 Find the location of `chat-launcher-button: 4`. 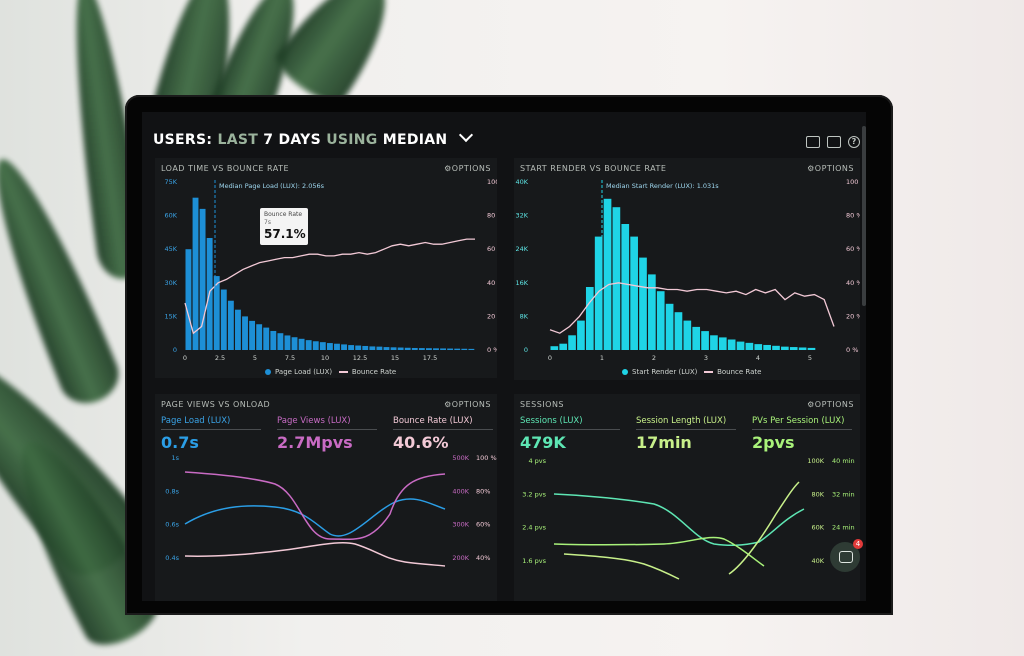

chat-launcher-button: 4 is located at coordinates (846, 555).